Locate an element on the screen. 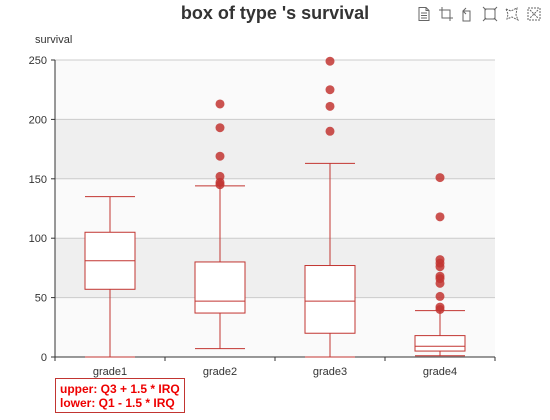  brush-lasso-icon is located at coordinates (512, 14).